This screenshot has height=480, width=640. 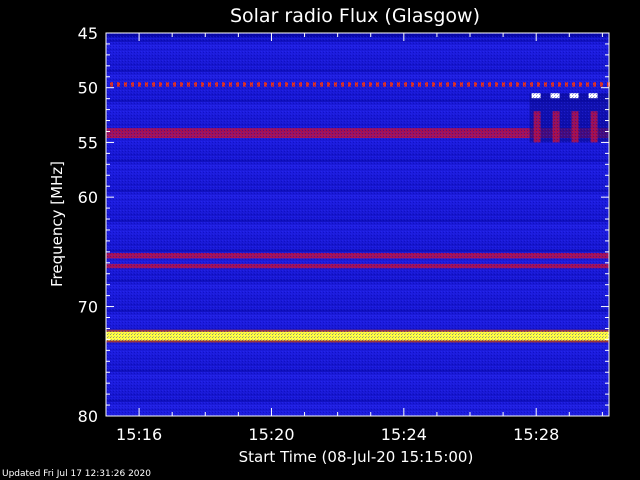 What do you see at coordinates (88, 142) in the screenshot?
I see `y-tick-label: 55` at bounding box center [88, 142].